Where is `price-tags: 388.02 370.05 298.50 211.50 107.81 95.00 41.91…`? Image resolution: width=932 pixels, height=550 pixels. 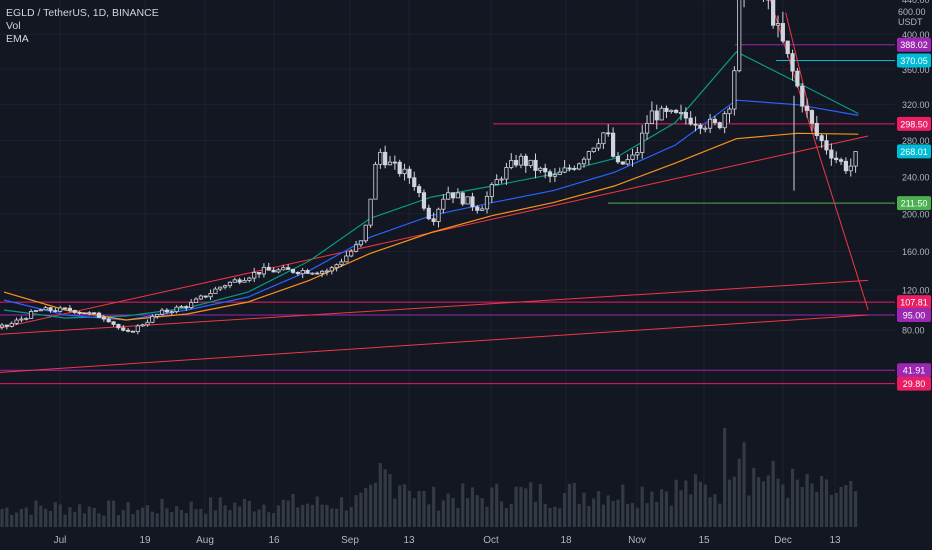
price-tags: 388.02 370.05 298.50 211.50 107.81 95.00 41.91… is located at coordinates (914, 214).